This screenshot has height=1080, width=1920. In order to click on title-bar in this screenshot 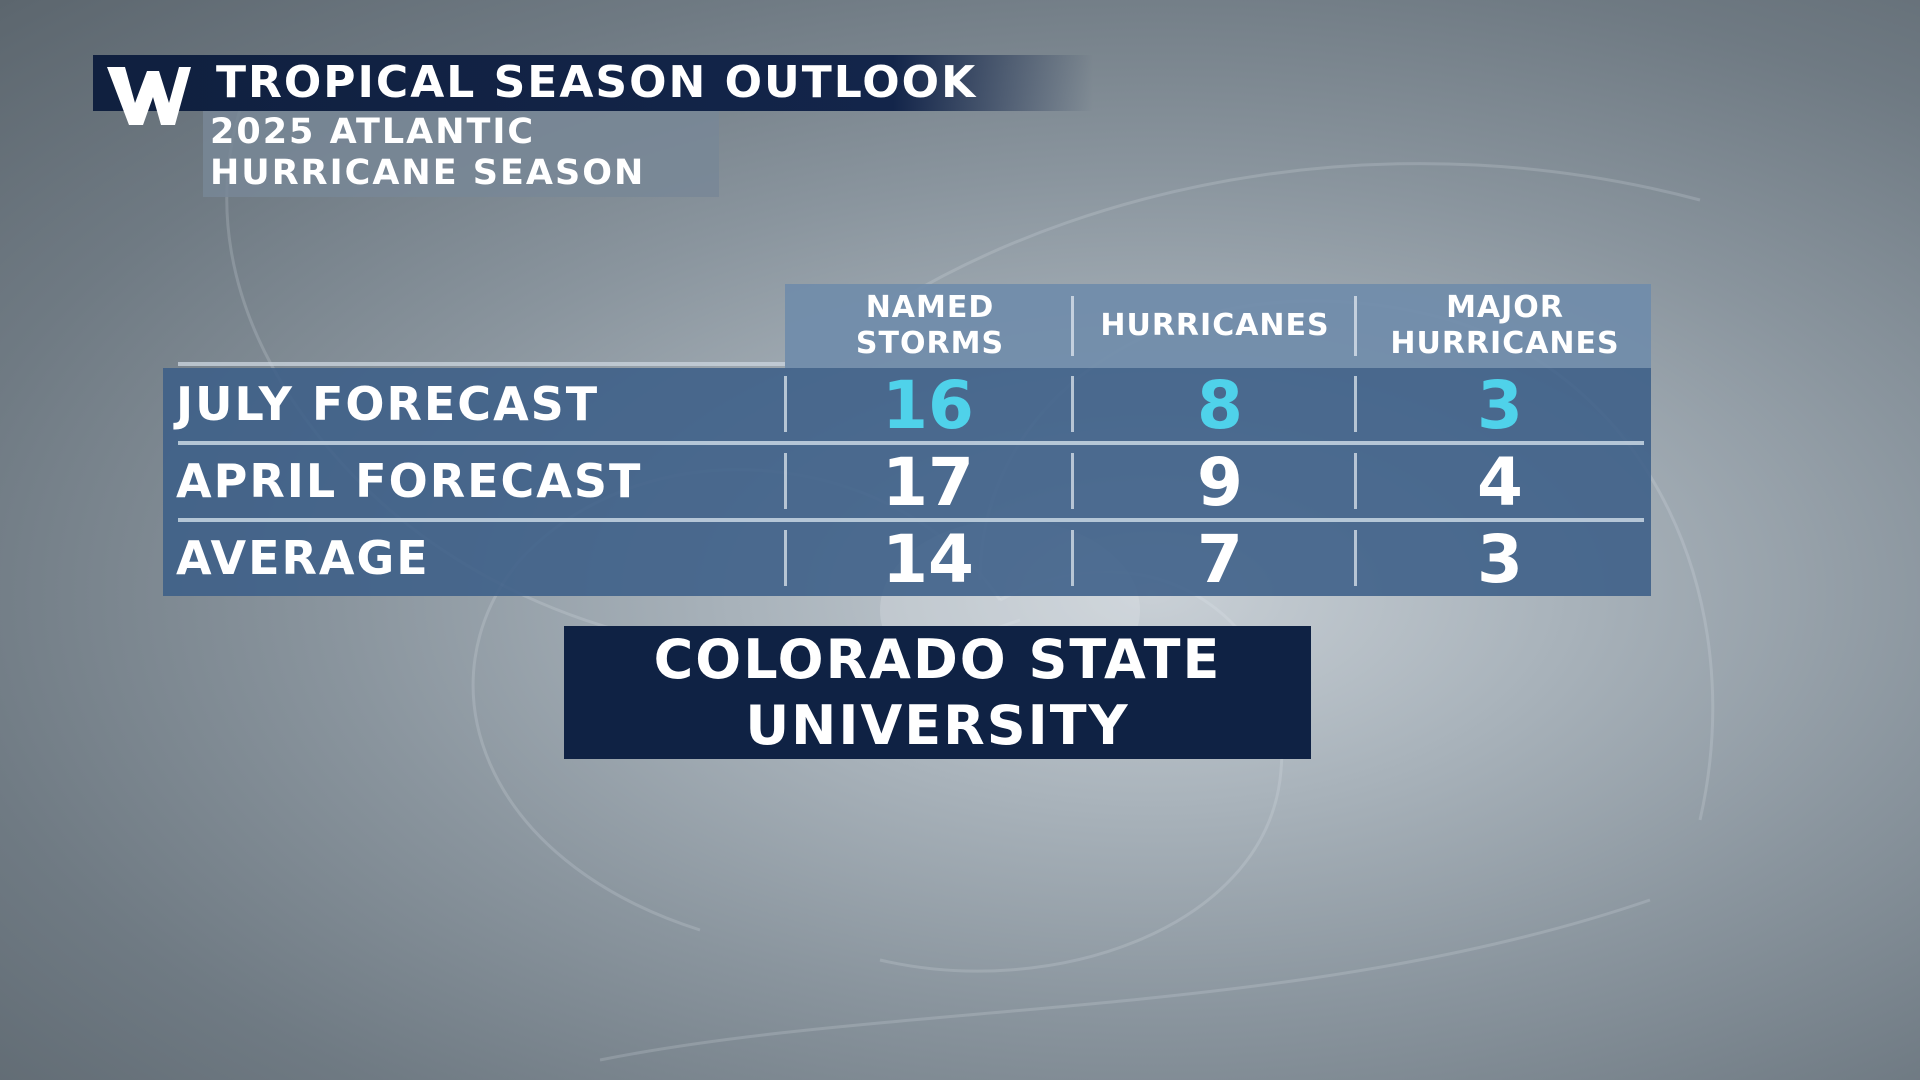, I will do `click(593, 83)`.